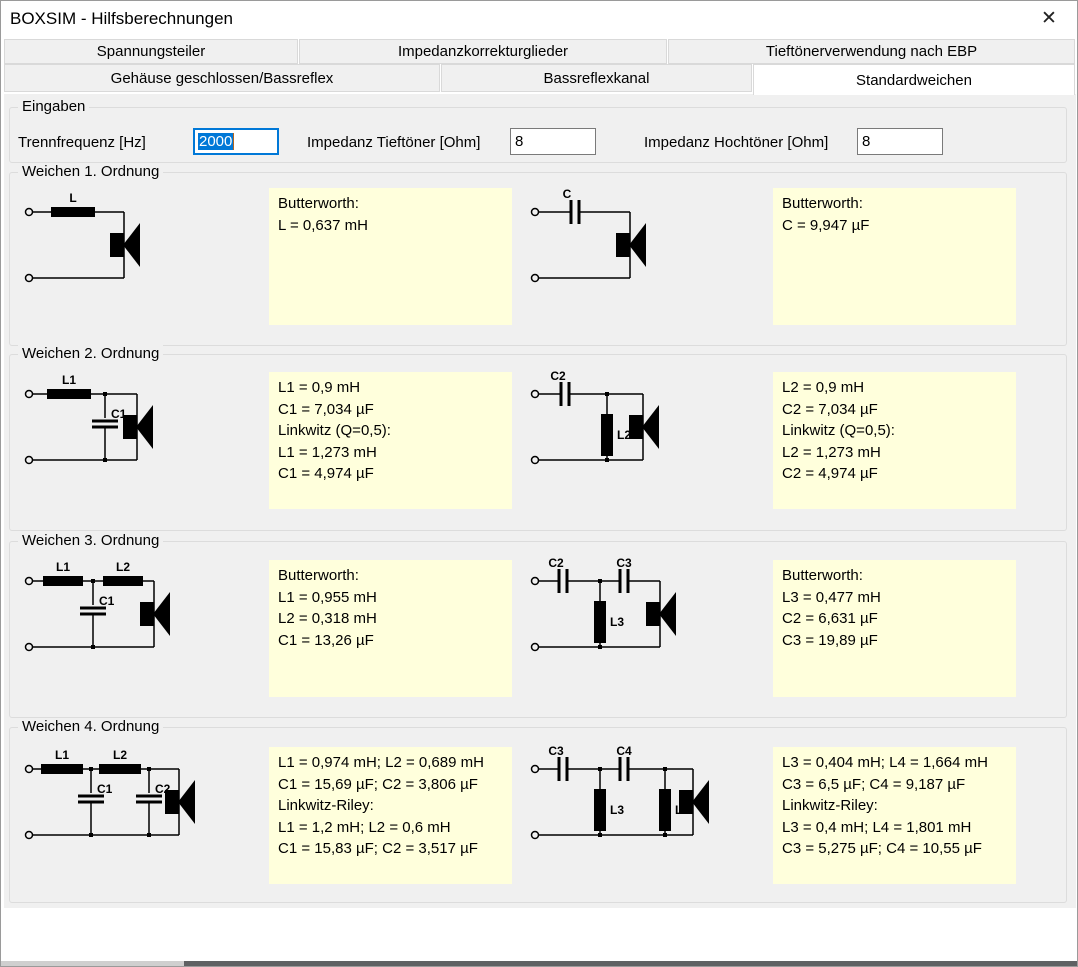 This screenshot has height=967, width=1078. Describe the element at coordinates (88, 419) in the screenshot. I see `lowpass-2nd-order-circuit: L1 C1` at that location.